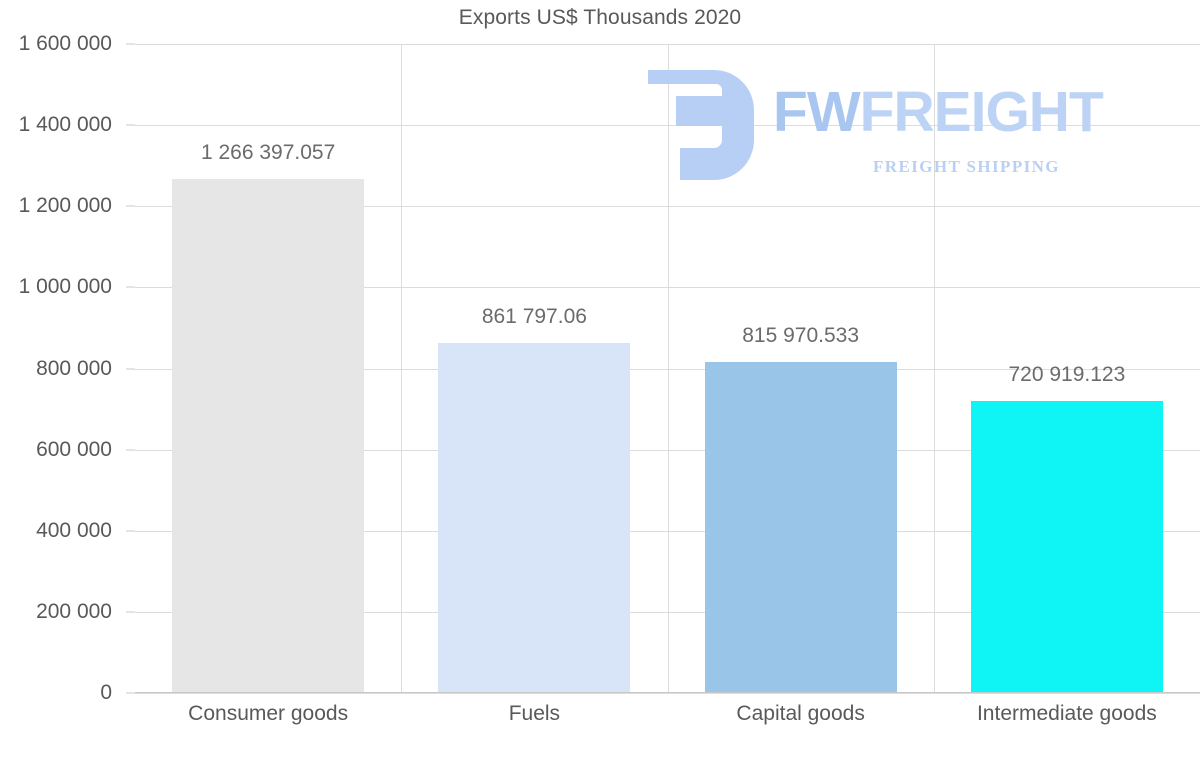  I want to click on bar-value-label: 1 266 397.057, so click(268, 153).